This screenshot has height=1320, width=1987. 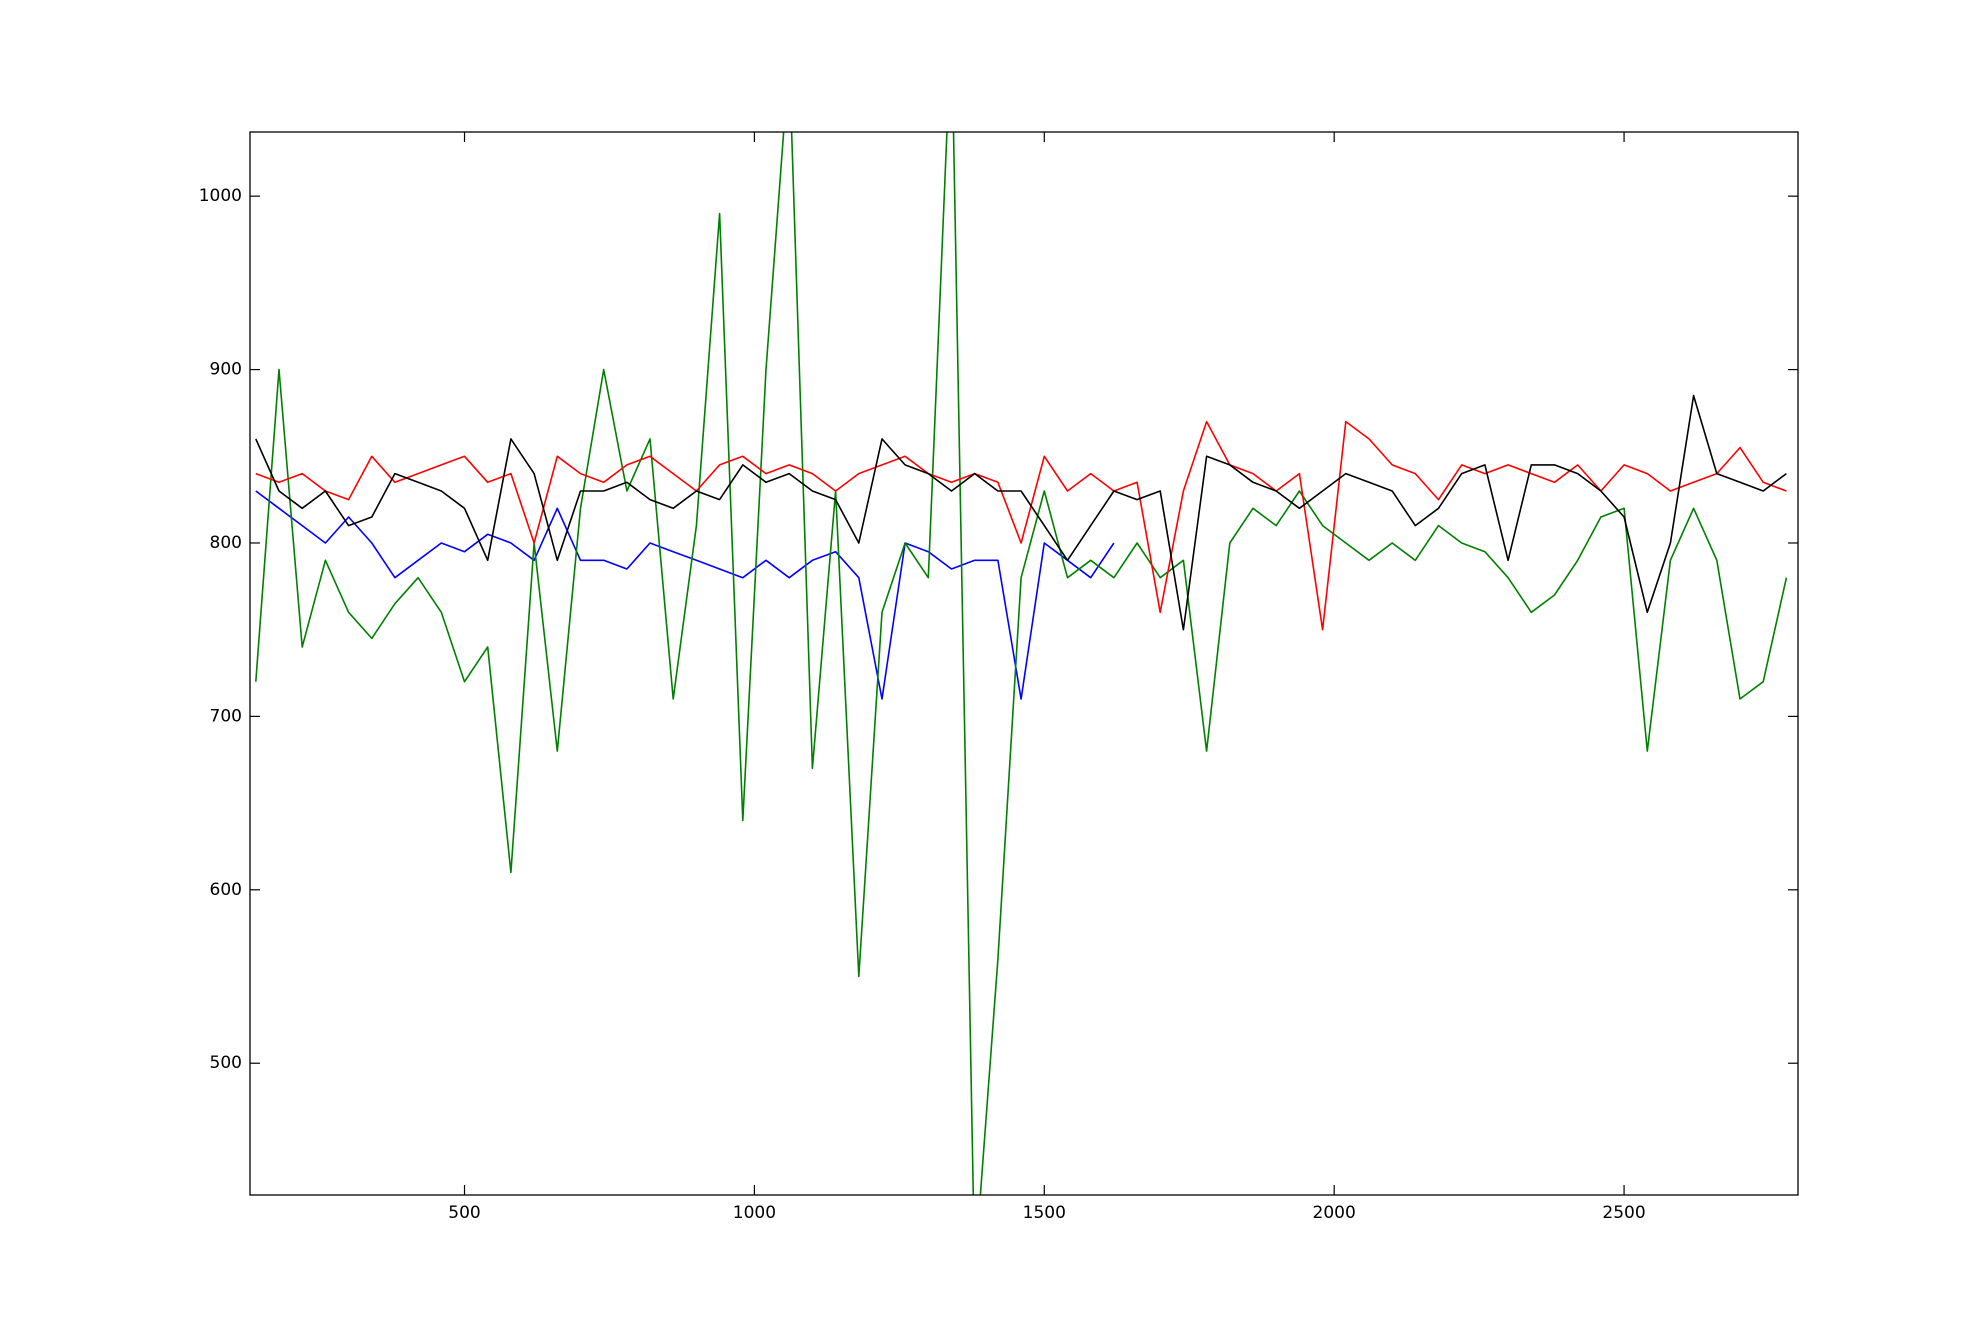 What do you see at coordinates (464, 1213) in the screenshot?
I see `x-tick-label: 500` at bounding box center [464, 1213].